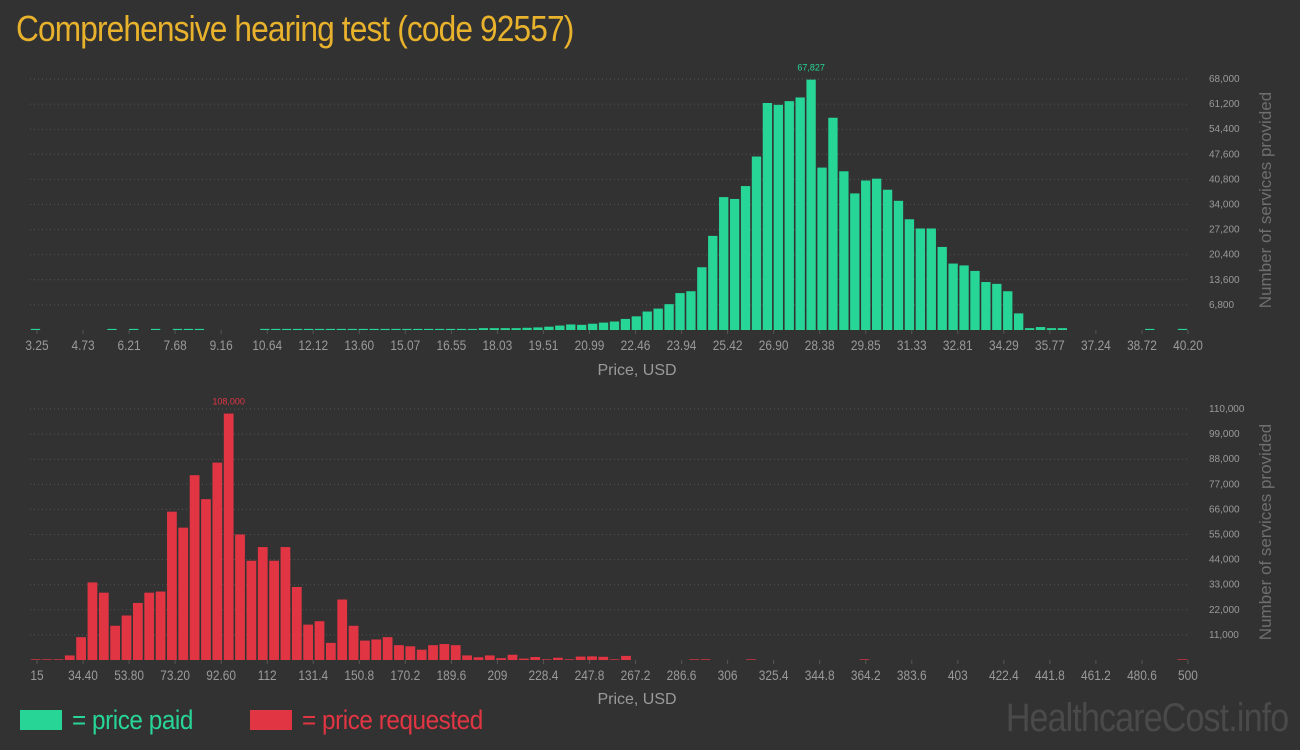 This screenshot has width=1300, height=750. I want to click on x-tick-label: 364.2, so click(866, 675).